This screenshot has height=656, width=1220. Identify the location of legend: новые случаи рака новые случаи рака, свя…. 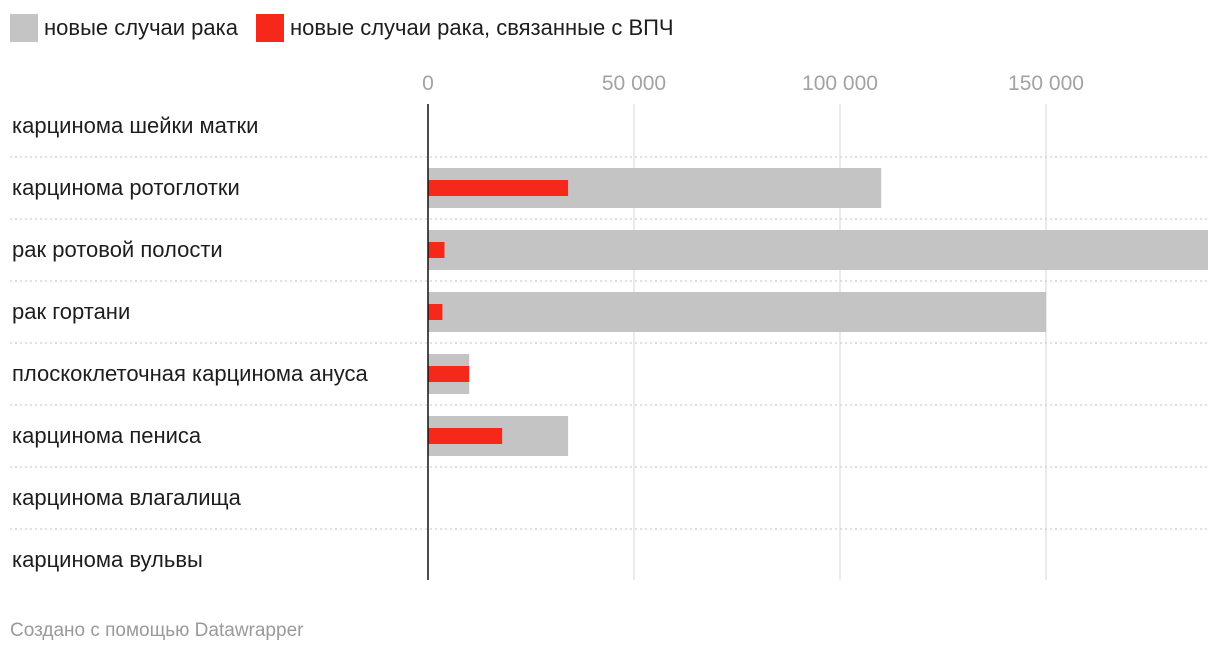
(351, 28).